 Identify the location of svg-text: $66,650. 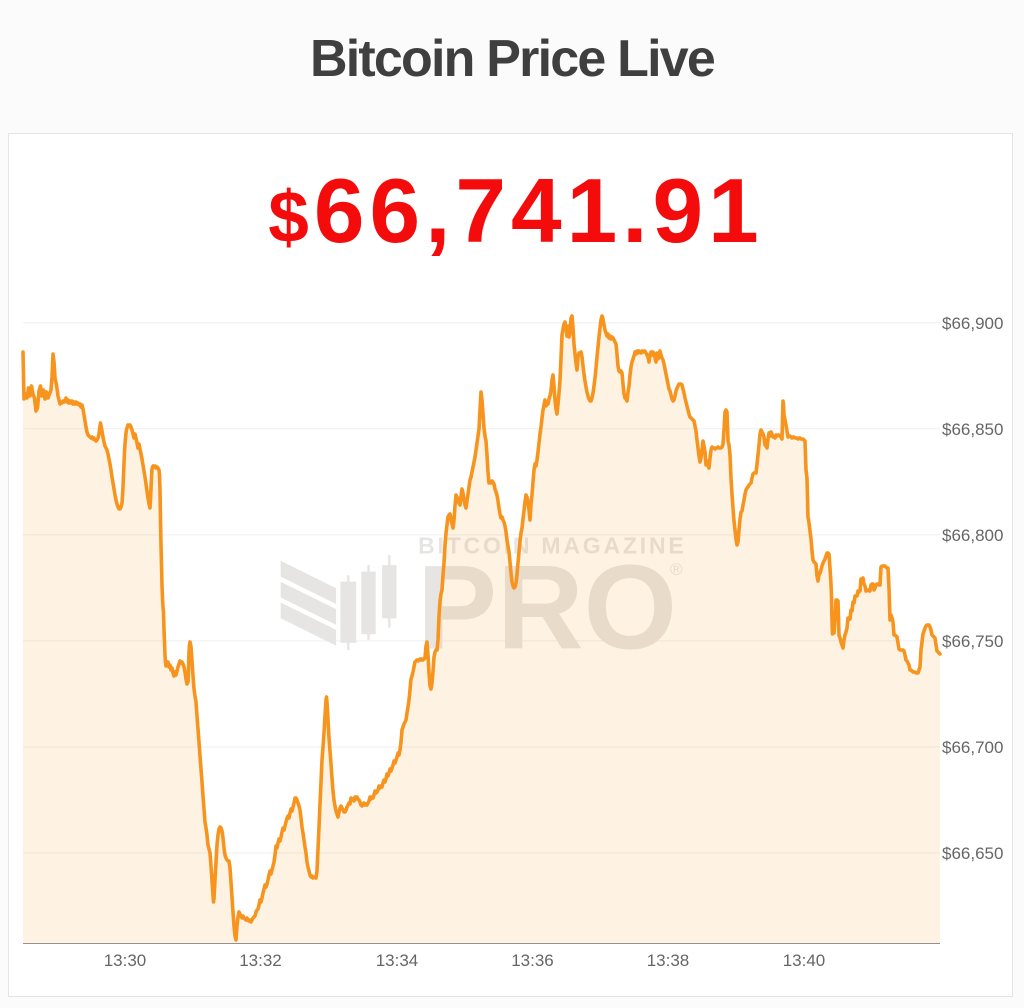
(972, 853).